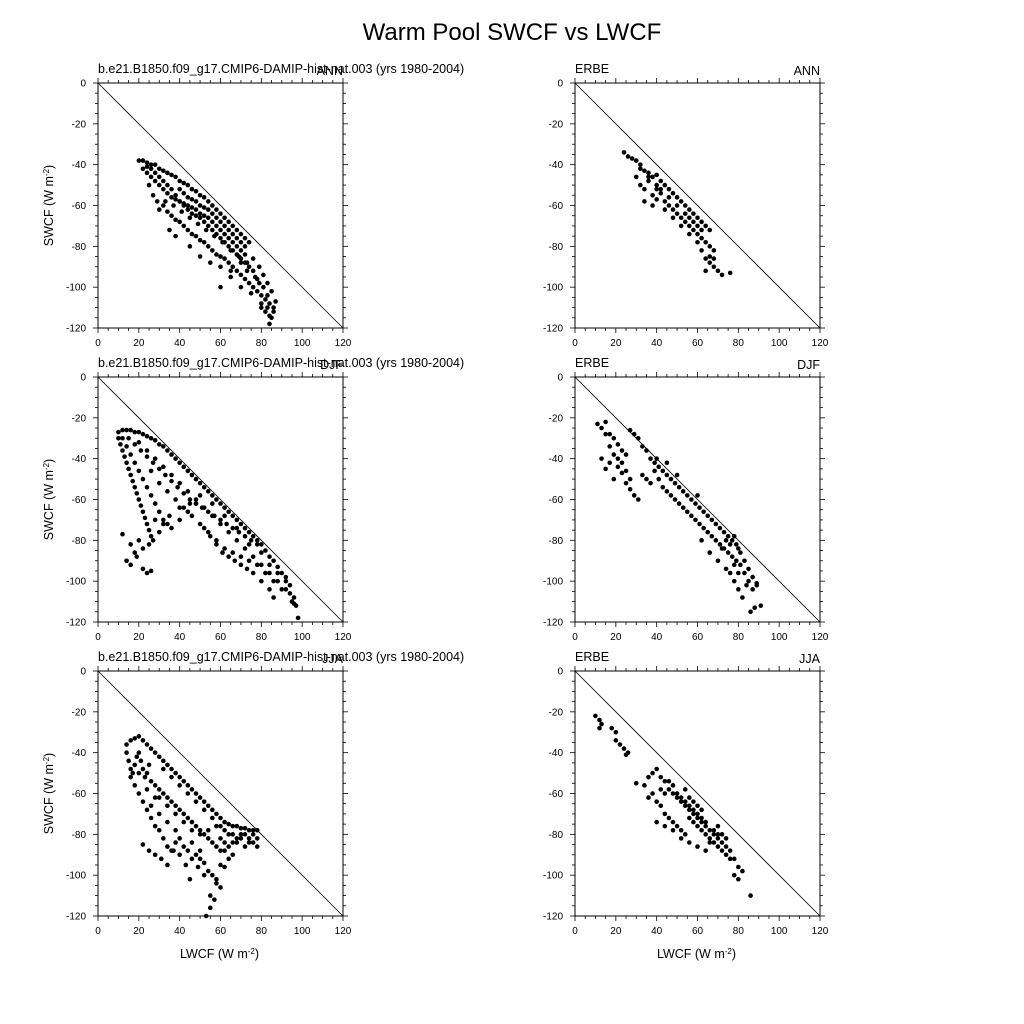 The image size is (1024, 1024). I want to click on x-tick-label: 40, so click(657, 637).